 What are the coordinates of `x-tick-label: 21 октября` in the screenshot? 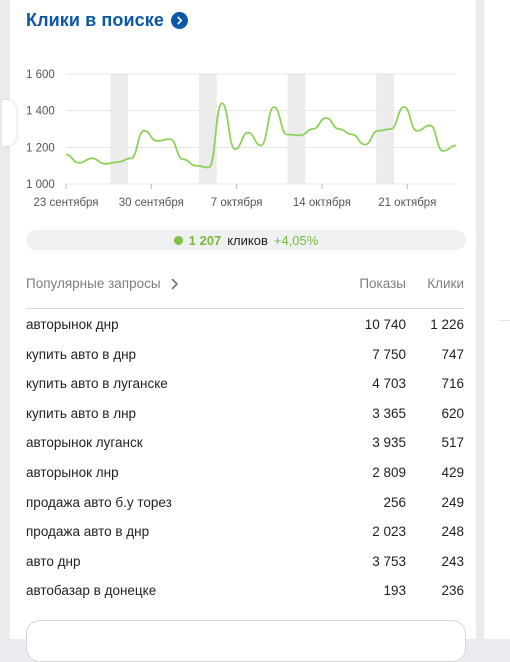 It's located at (407, 203).